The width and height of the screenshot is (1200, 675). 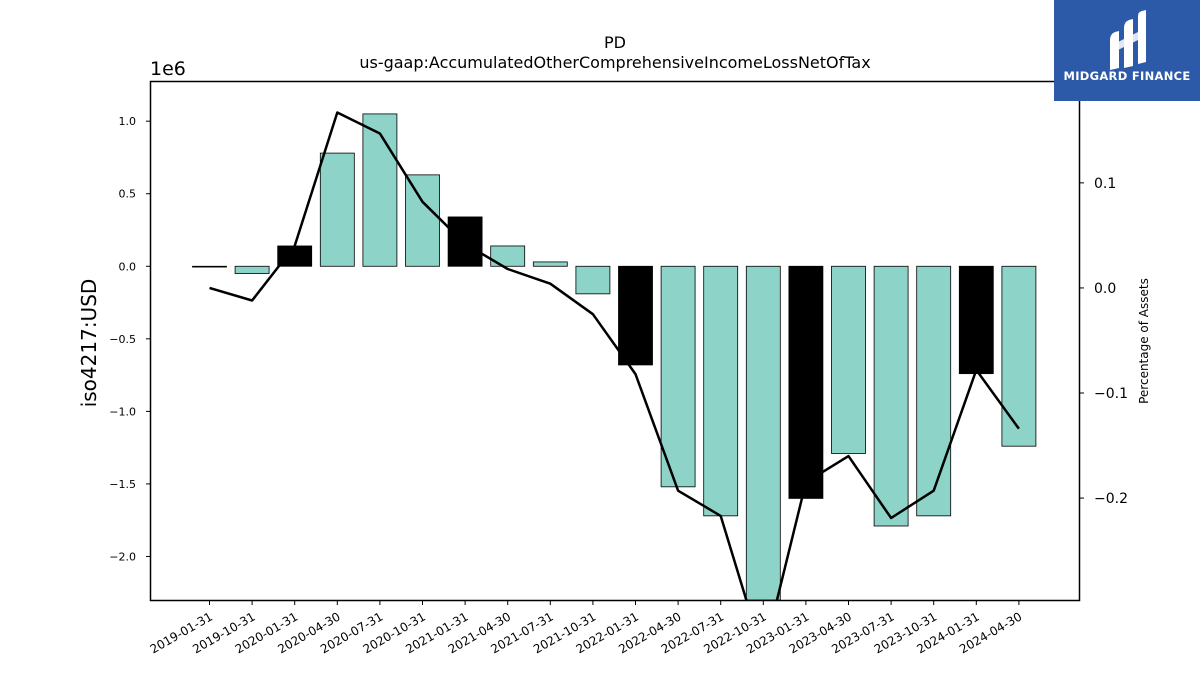 I want to click on brand-logo-text: MIDGARD FINANCE, so click(x=1127, y=76).